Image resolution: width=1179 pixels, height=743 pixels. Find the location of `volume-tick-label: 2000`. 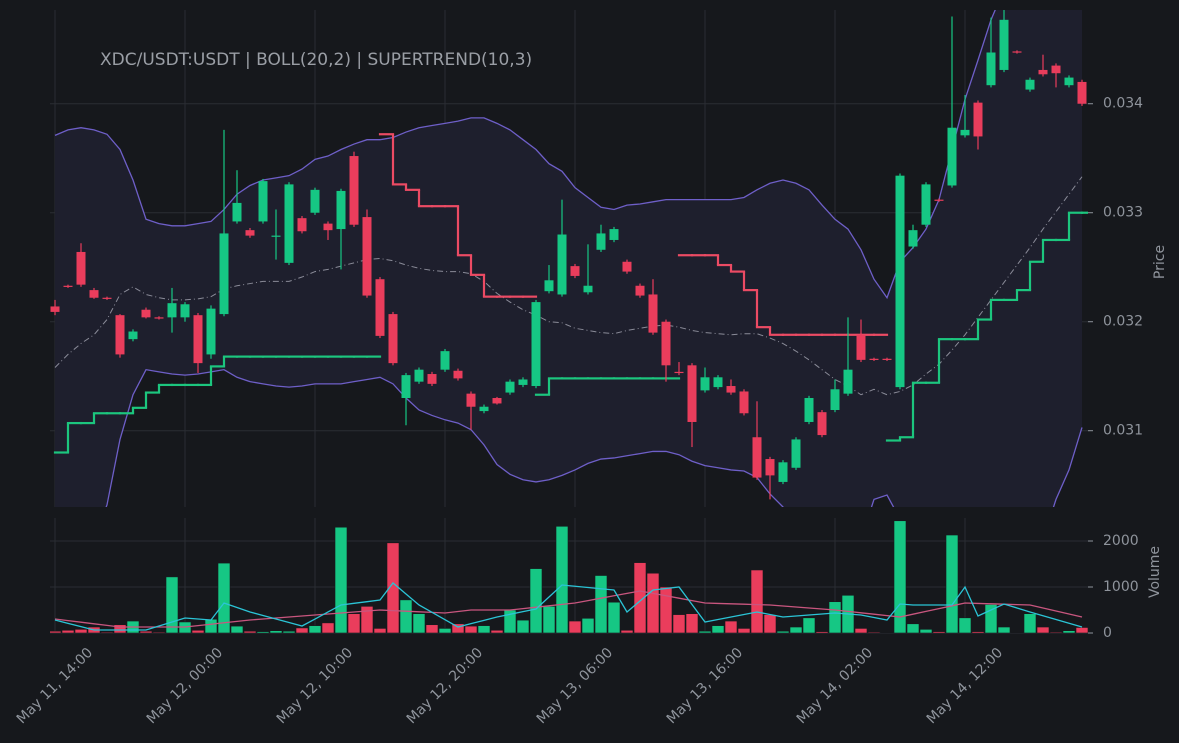

volume-tick-label: 2000 is located at coordinates (1121, 541).